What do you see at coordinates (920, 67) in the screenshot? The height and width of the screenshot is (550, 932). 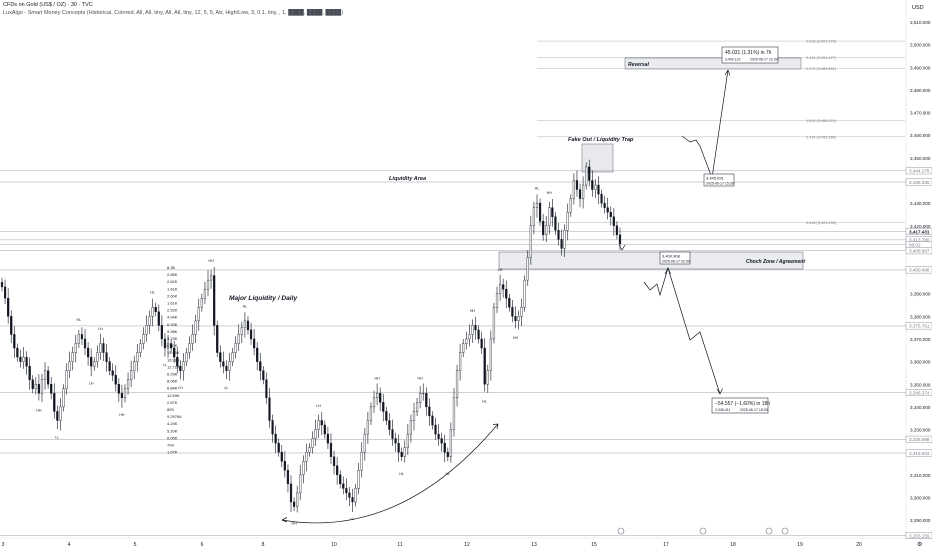 I see `price-tick-label: 3,490.000` at bounding box center [920, 67].